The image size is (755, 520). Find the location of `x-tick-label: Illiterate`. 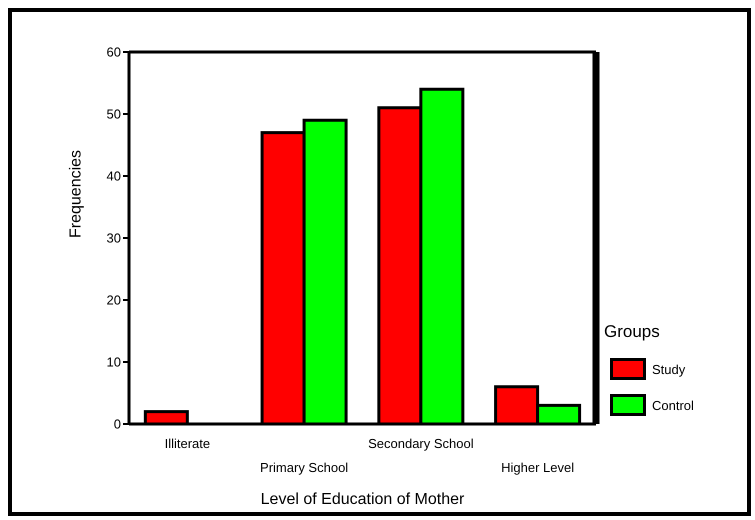

x-tick-label: Illiterate is located at coordinates (187, 443).